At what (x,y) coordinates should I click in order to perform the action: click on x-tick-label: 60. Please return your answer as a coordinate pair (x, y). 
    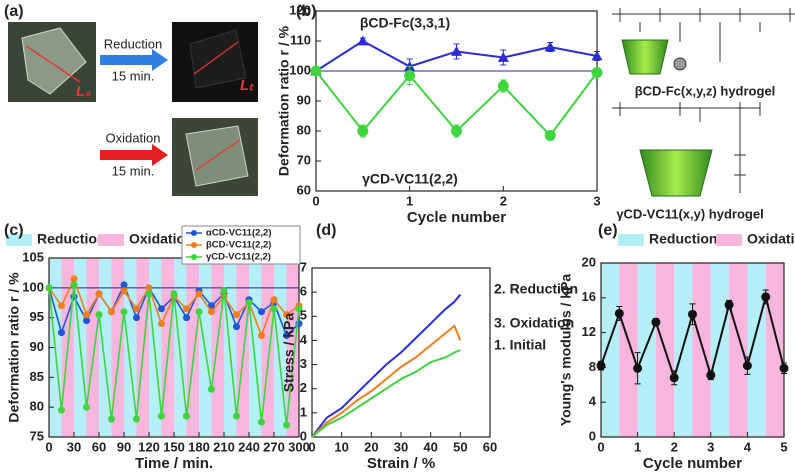
    Looking at the image, I should click on (490, 446).